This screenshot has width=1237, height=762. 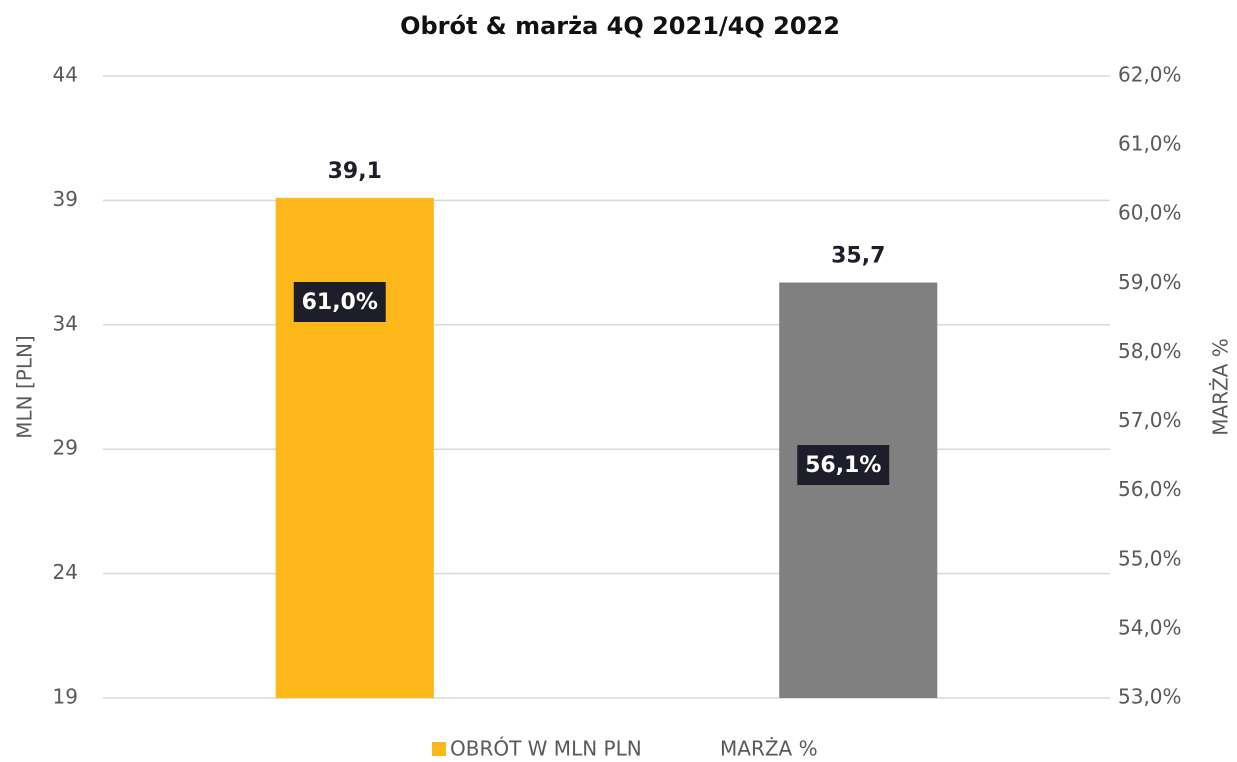 What do you see at coordinates (1150, 282) in the screenshot?
I see `y2-tick-label: 59,0%` at bounding box center [1150, 282].